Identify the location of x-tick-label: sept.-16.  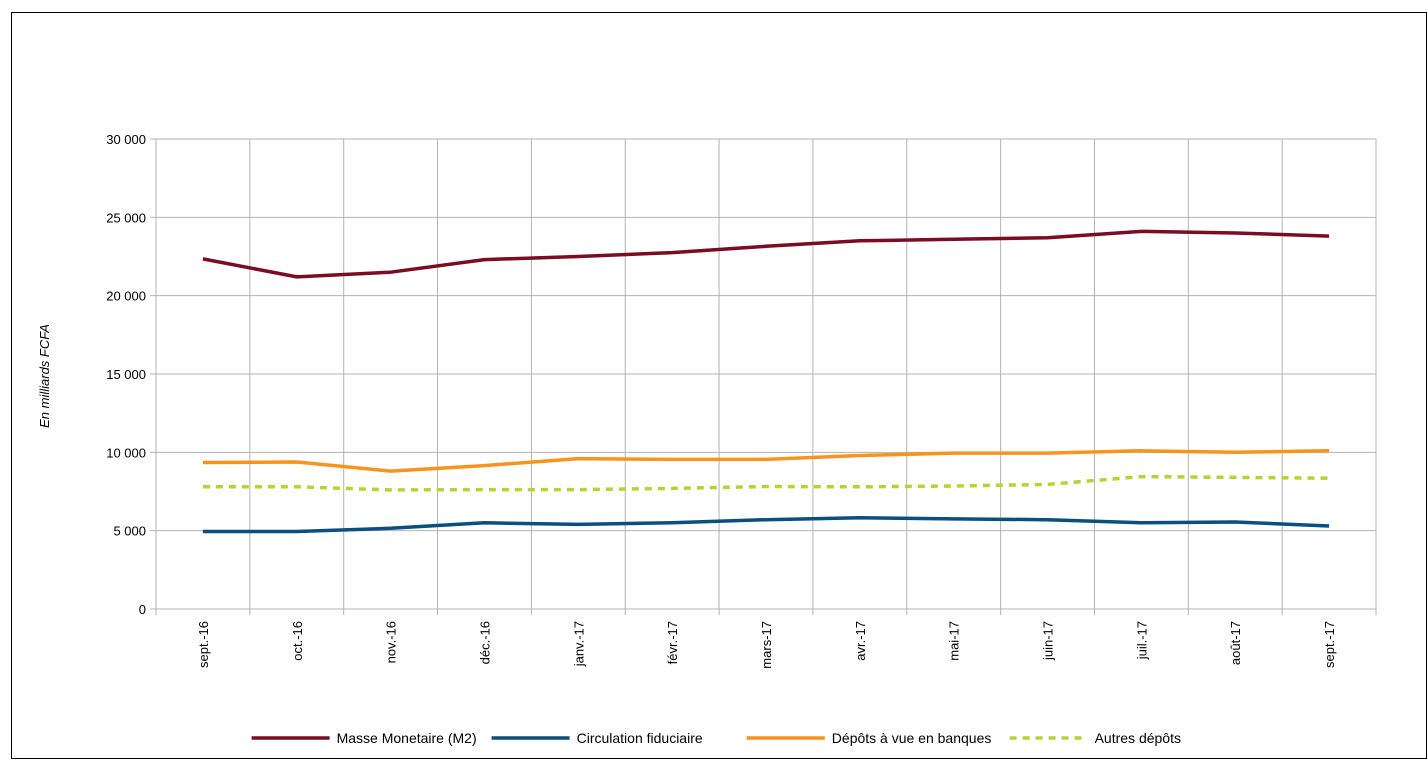
(203, 644).